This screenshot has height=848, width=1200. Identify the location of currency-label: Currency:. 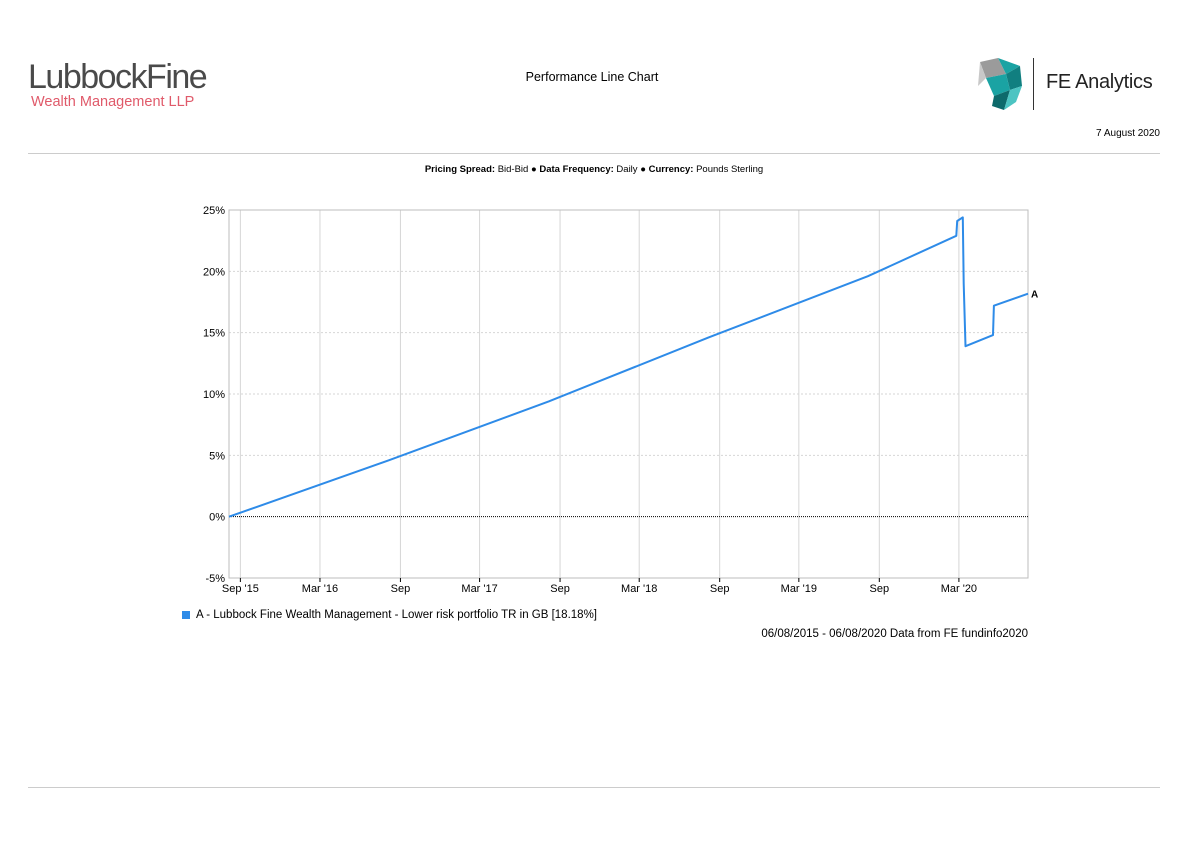
(671, 169).